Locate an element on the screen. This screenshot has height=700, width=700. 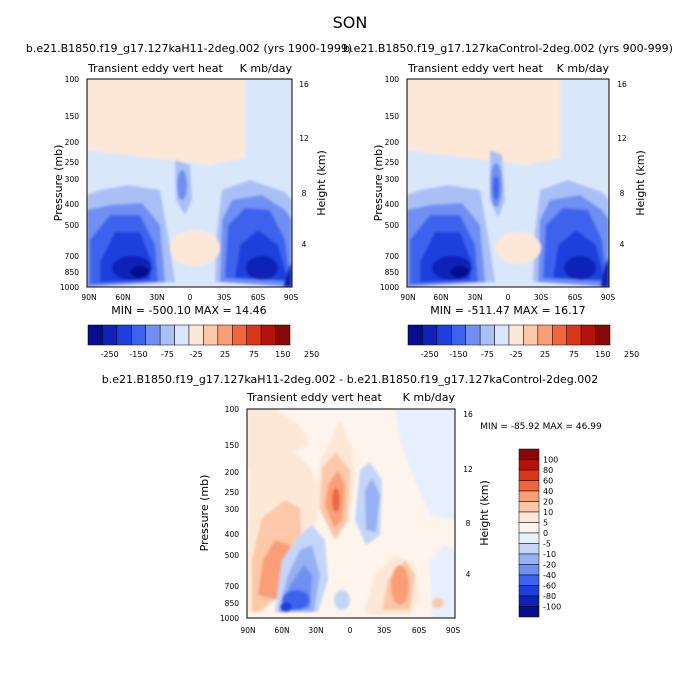
colorbar-label: -100 is located at coordinates (552, 607).